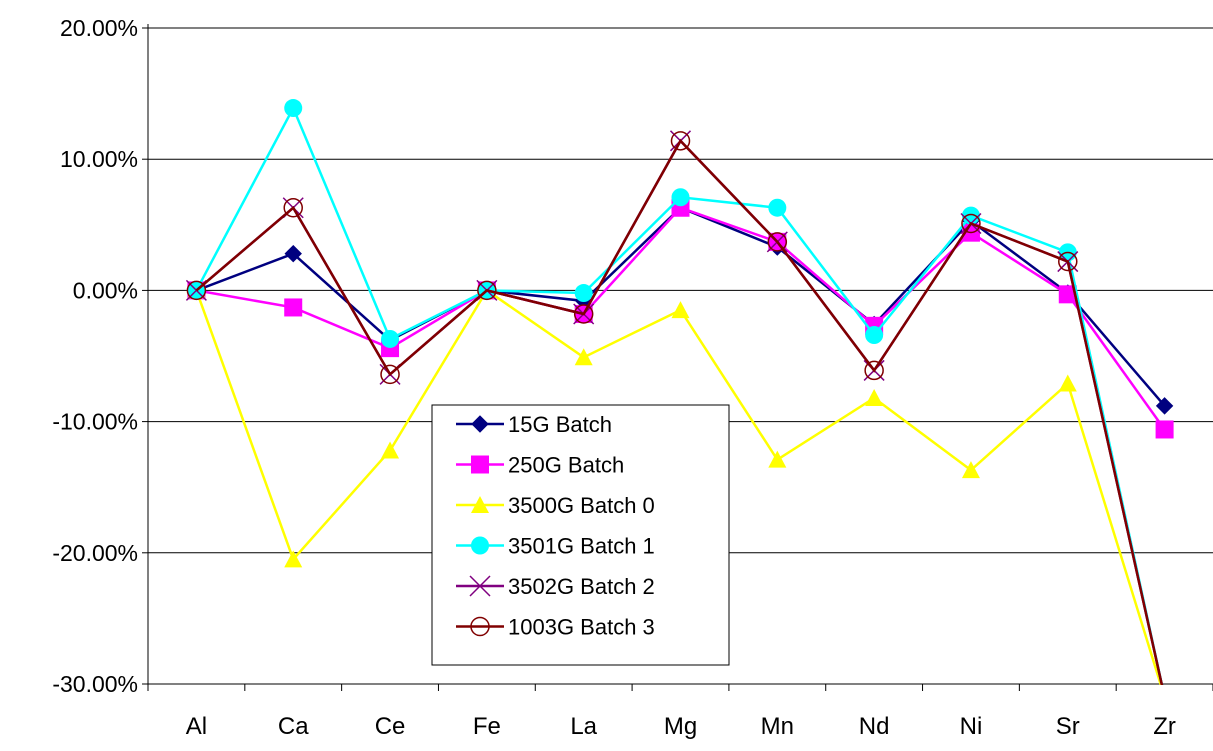 The image size is (1213, 751). What do you see at coordinates (105, 290) in the screenshot?
I see `y-tick-label: 0.00%` at bounding box center [105, 290].